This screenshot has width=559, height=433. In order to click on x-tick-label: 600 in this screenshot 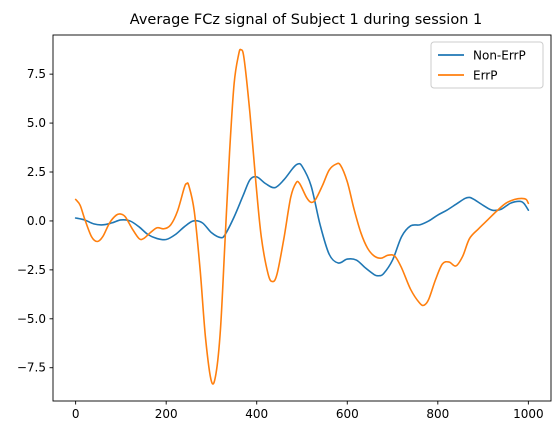, I will do `click(347, 414)`.